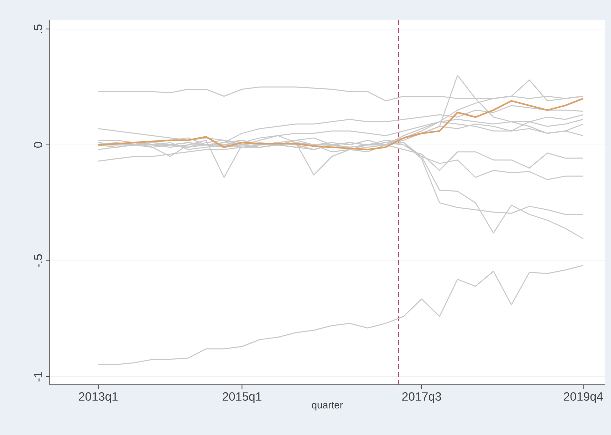 This screenshot has width=611, height=435. What do you see at coordinates (38, 377) in the screenshot?
I see `y-tick-label: -1` at bounding box center [38, 377].